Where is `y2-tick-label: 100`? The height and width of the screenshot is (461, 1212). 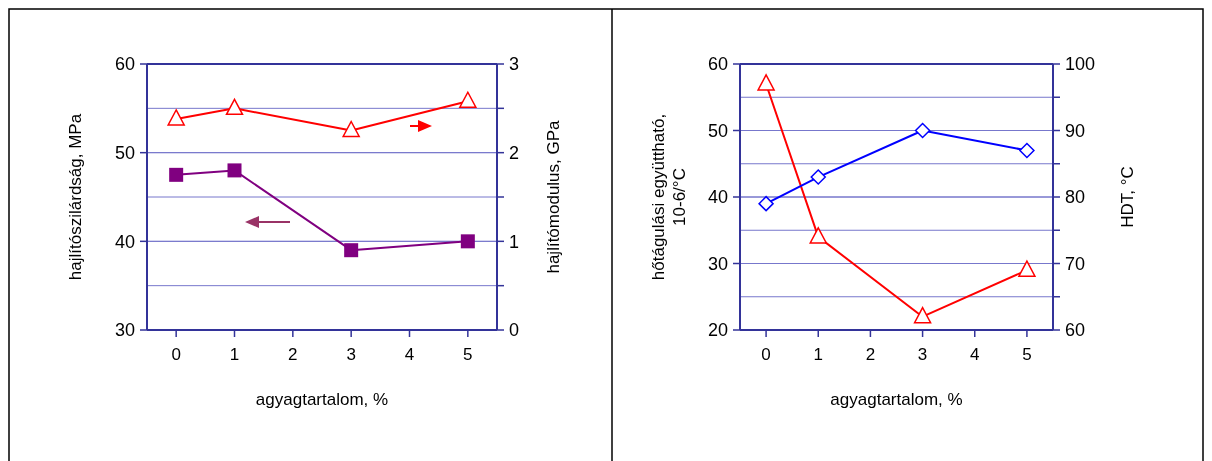
y2-tick-label: 100 is located at coordinates (1080, 64).